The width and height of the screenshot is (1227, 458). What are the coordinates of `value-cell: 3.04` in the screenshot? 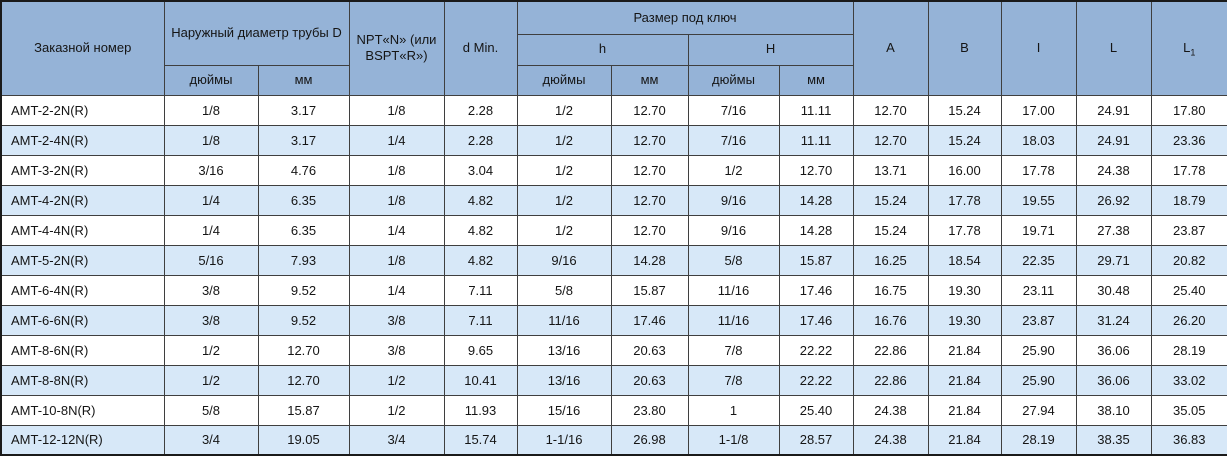 It's located at (480, 170).